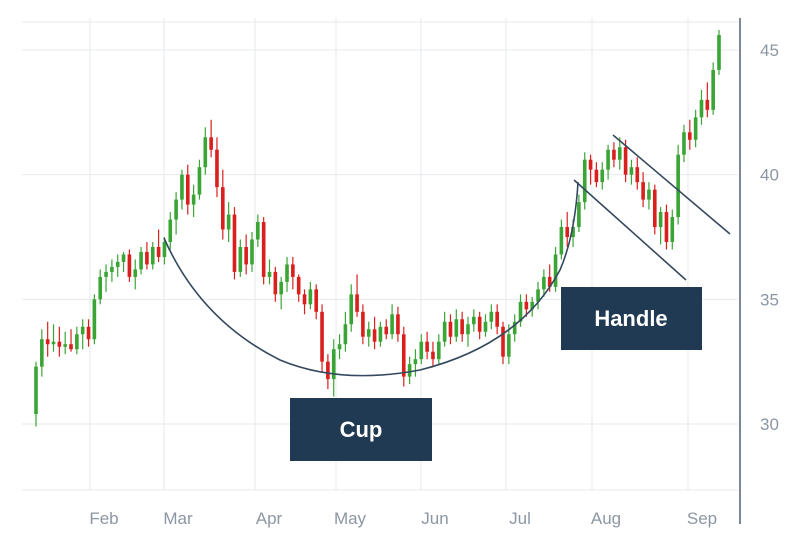 The width and height of the screenshot is (800, 542). Describe the element at coordinates (631, 318) in the screenshot. I see `handle-annotation: Handle` at that location.